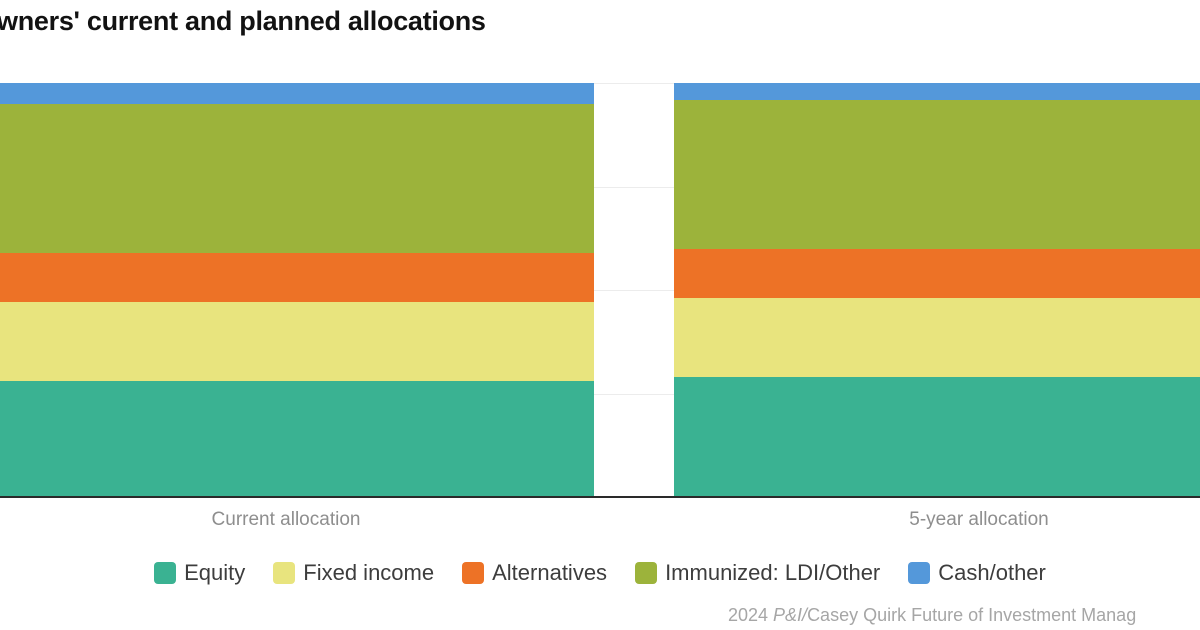  I want to click on gridline-100-percent, so click(600, 83).